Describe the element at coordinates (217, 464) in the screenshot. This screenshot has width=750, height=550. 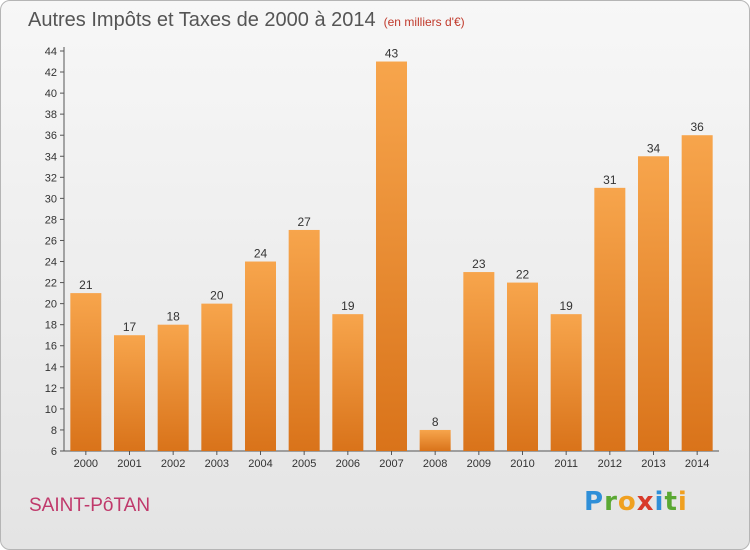
I see `x-tick-label-2003: 2003` at that location.